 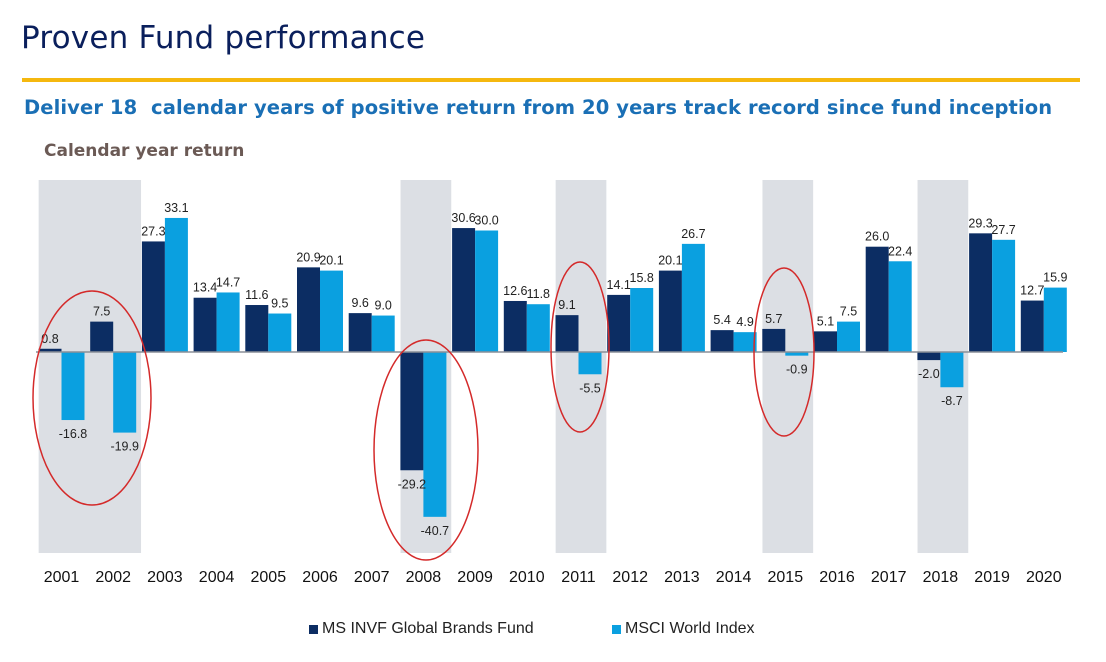 What do you see at coordinates (269, 577) in the screenshot?
I see `x-tick-2005: 2005` at bounding box center [269, 577].